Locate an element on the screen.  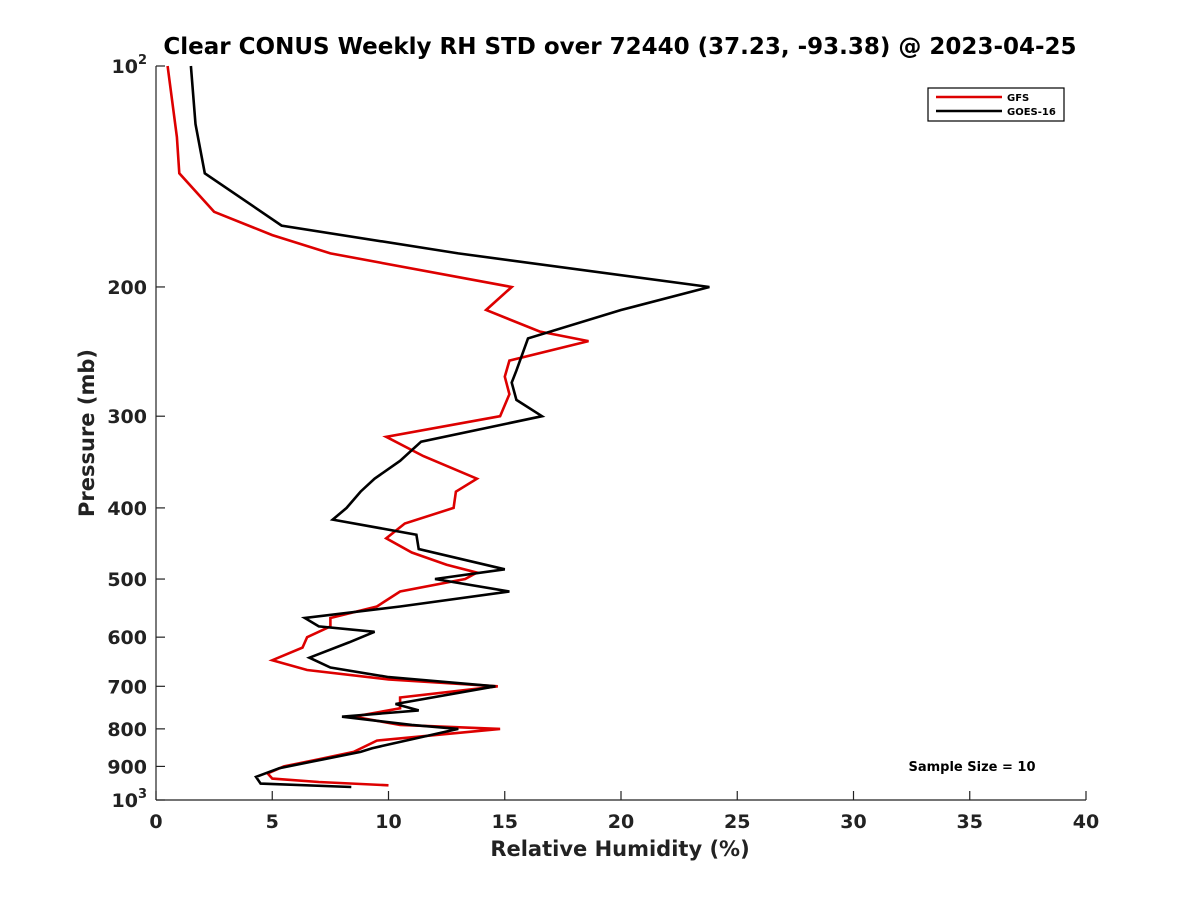
legend-label-gfs: GFS is located at coordinates (1018, 98).